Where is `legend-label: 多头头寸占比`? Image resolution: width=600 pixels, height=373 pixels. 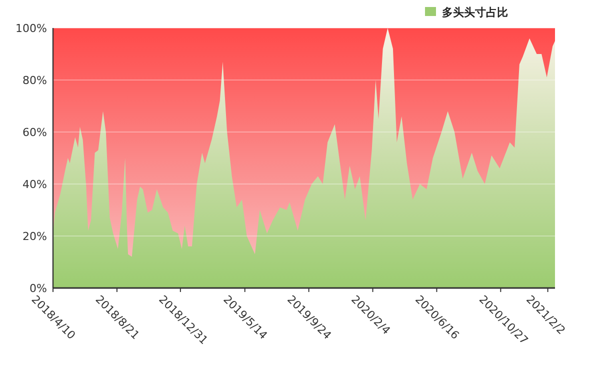
legend-label: 多头头寸占比 is located at coordinates (475, 12).